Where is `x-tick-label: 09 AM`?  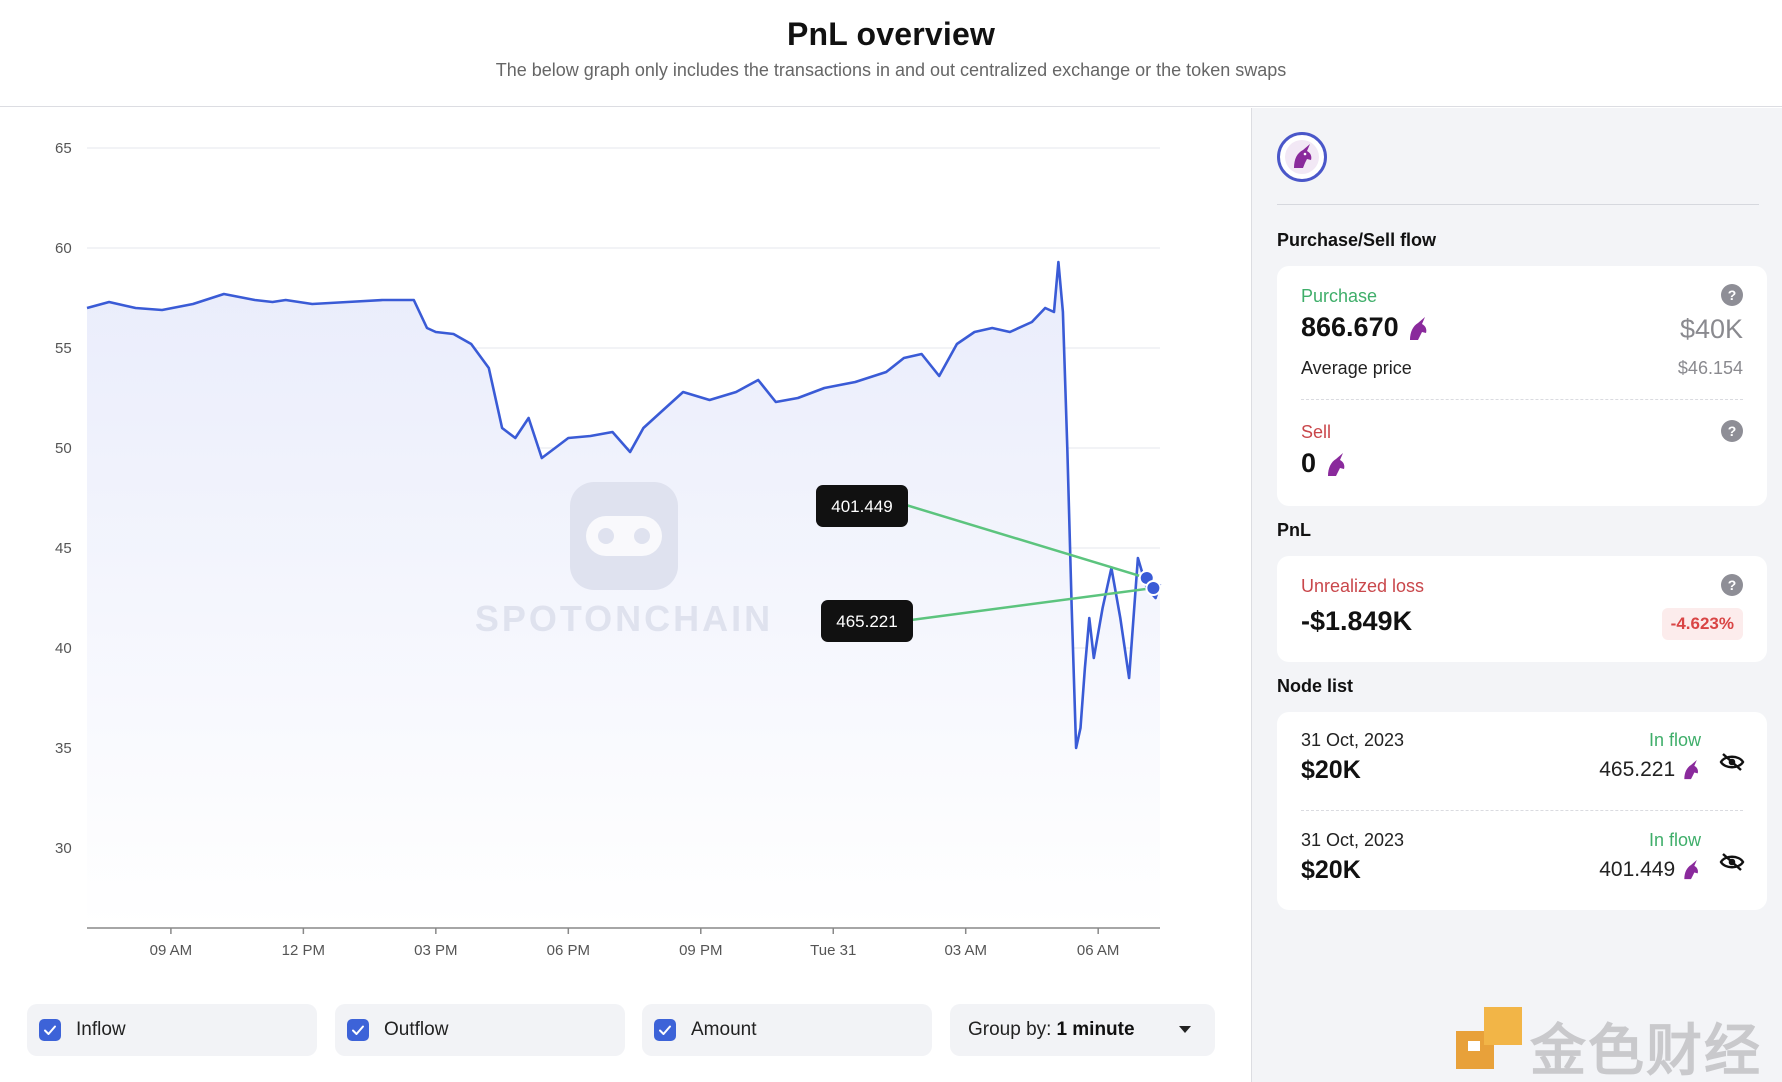 x-tick-label: 09 AM is located at coordinates (171, 950).